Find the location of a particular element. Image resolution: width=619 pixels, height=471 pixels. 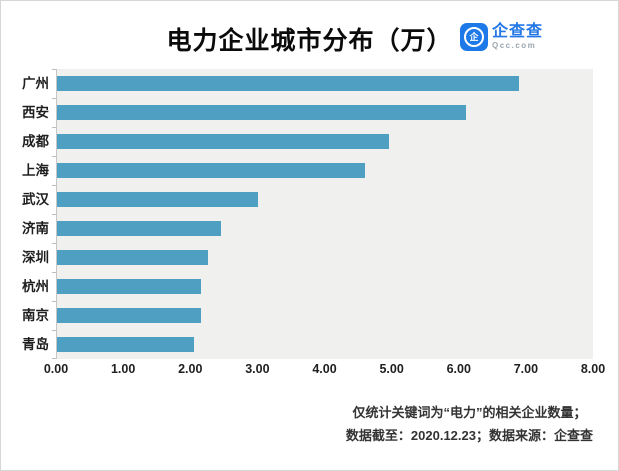

qichacha-logo: 企 企查查 Qcc.com is located at coordinates (501, 37).